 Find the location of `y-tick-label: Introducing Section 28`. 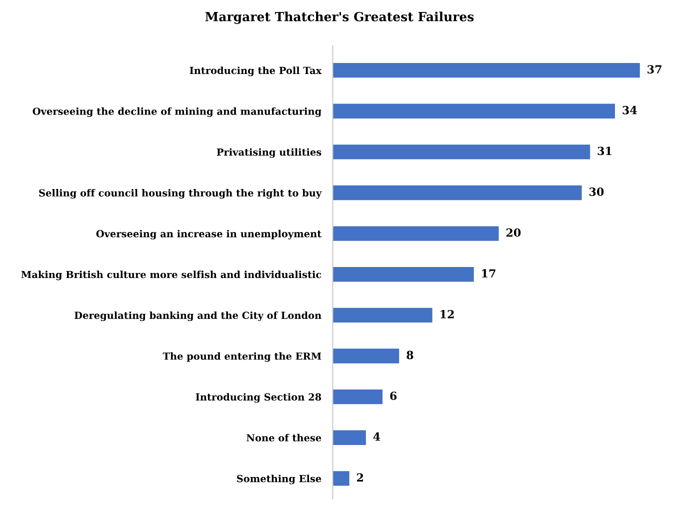

y-tick-label: Introducing Section 28 is located at coordinates (259, 398).